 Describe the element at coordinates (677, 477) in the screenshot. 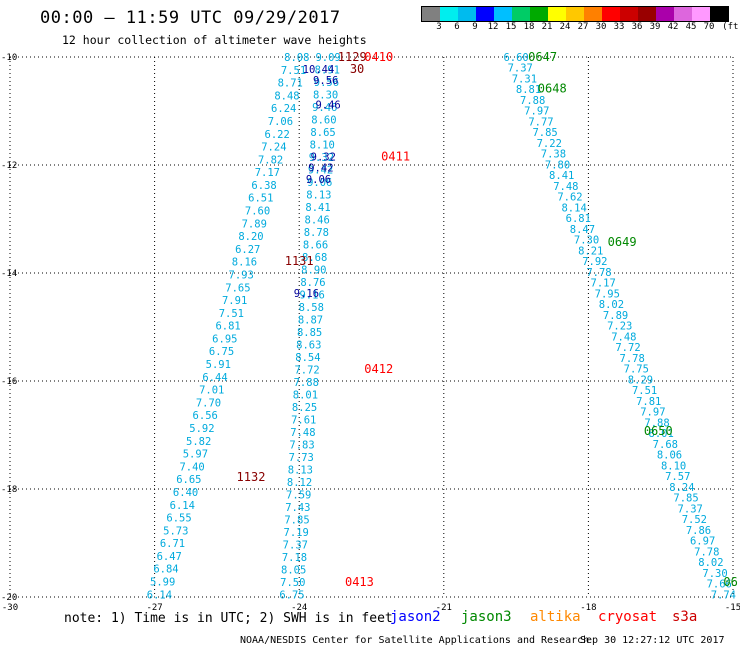

I see `wave-height-point: 7.57` at that location.